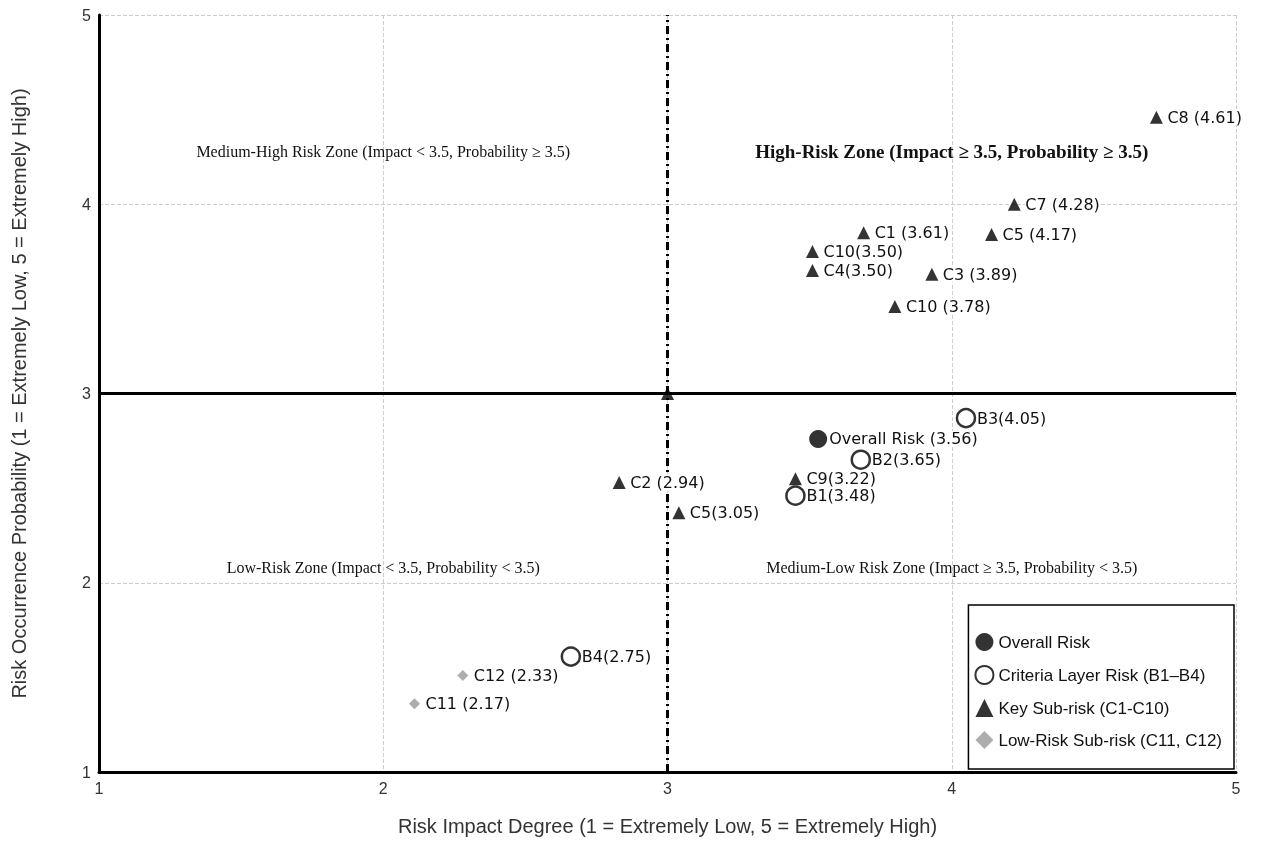  Describe the element at coordinates (1236, 788) in the screenshot. I see `x-tick-label: 5` at that location.